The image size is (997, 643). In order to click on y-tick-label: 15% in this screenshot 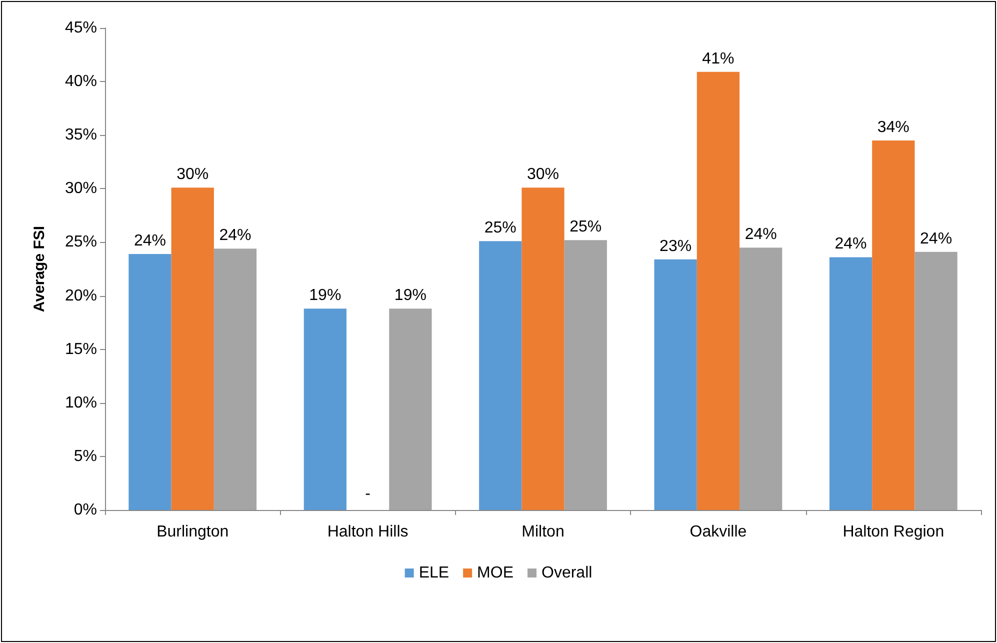, I will do `click(80, 349)`.